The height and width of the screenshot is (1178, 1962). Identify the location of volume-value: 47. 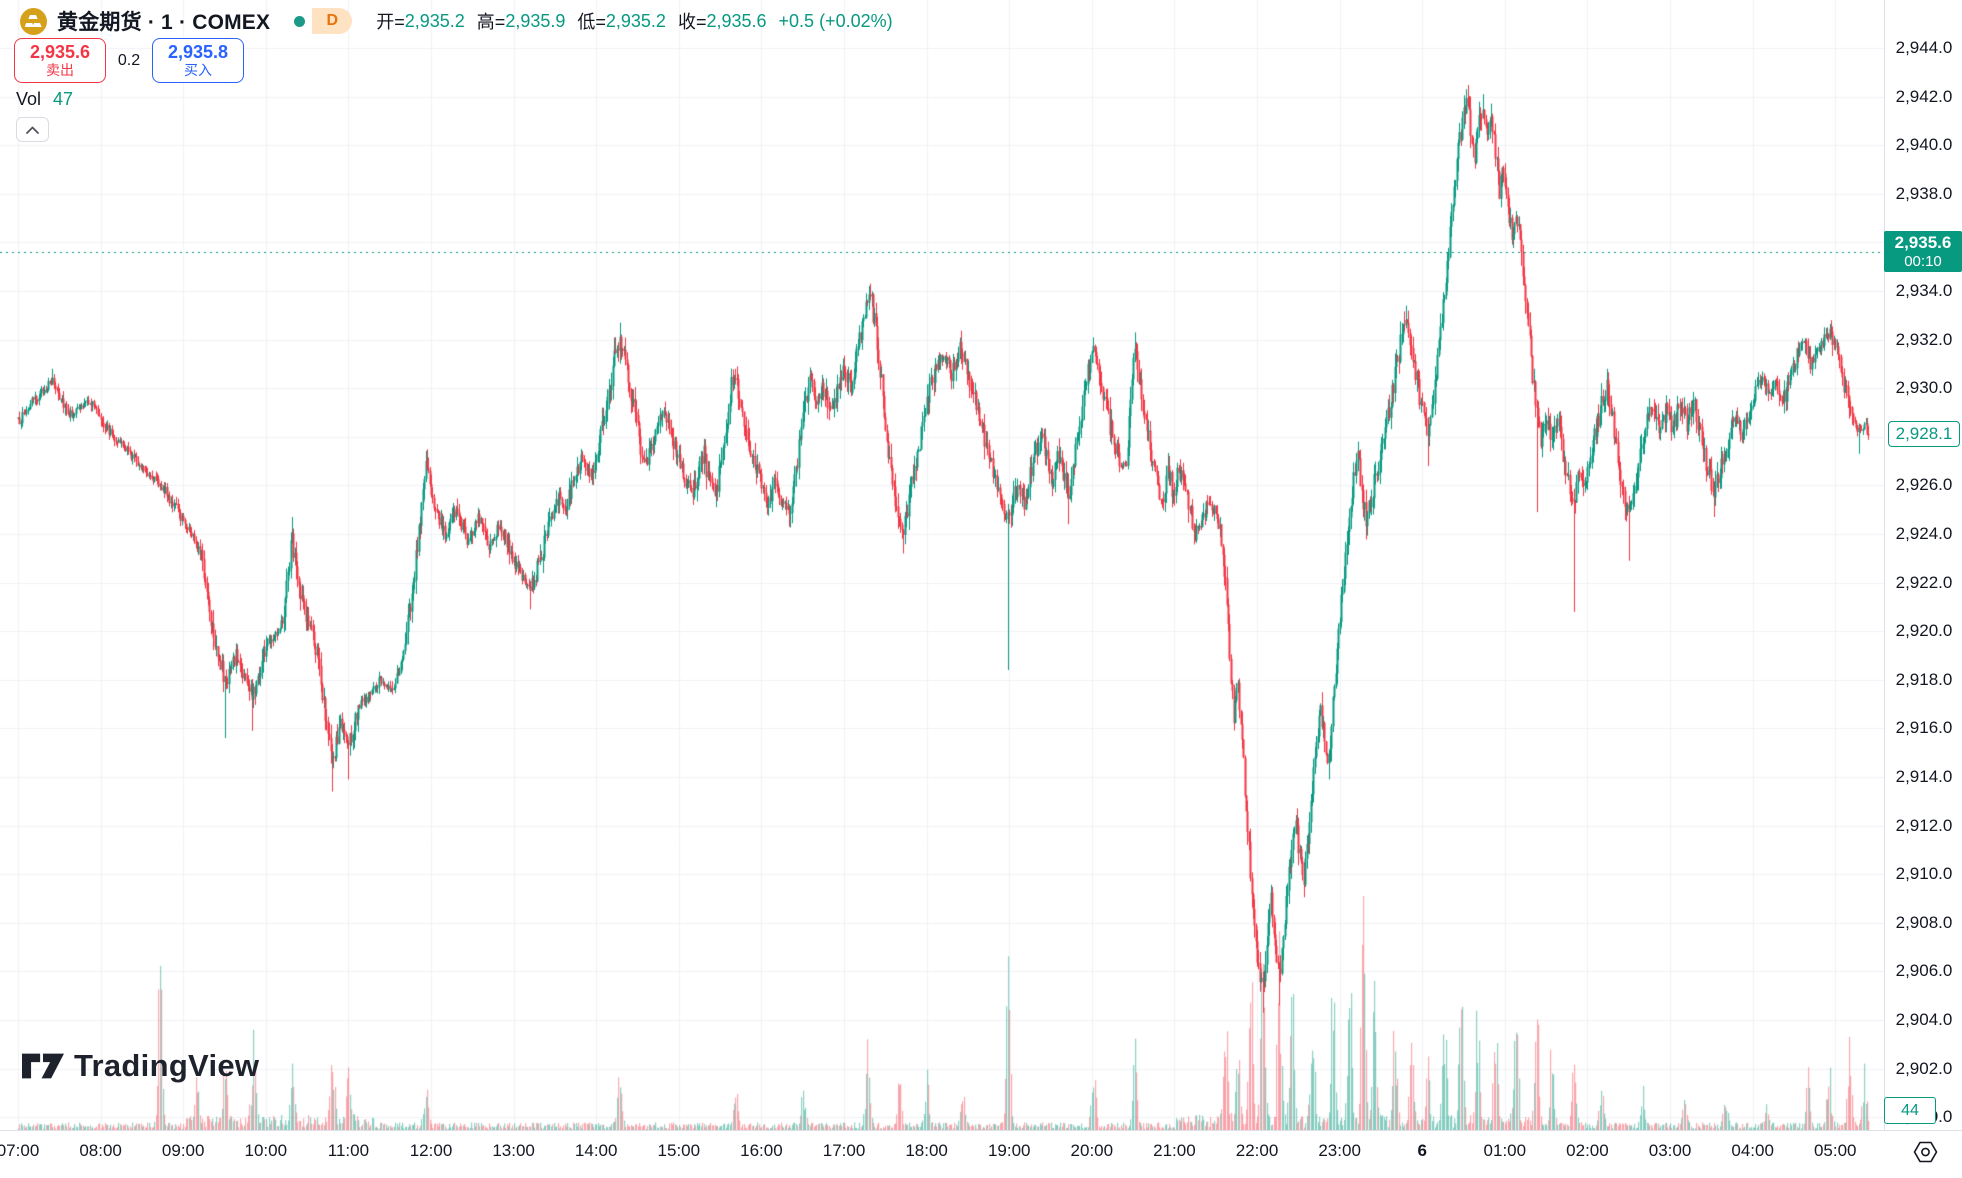
(63, 99).